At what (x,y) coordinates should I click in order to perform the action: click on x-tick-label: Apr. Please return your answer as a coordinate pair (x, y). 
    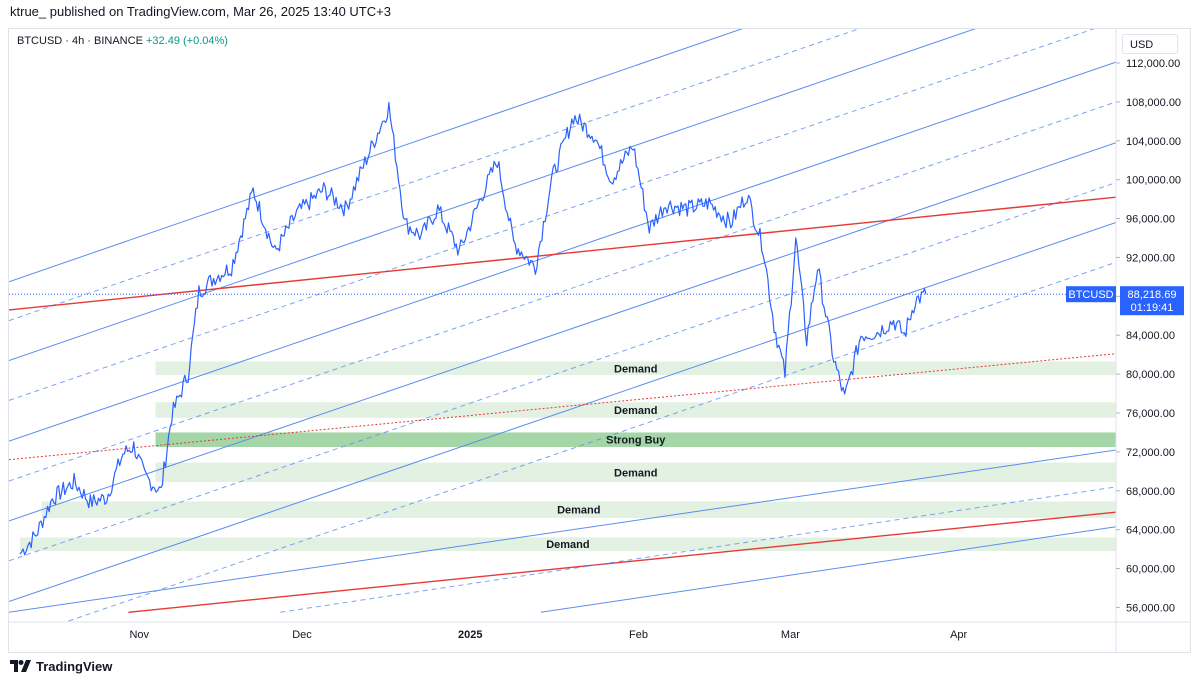
    Looking at the image, I should click on (958, 635).